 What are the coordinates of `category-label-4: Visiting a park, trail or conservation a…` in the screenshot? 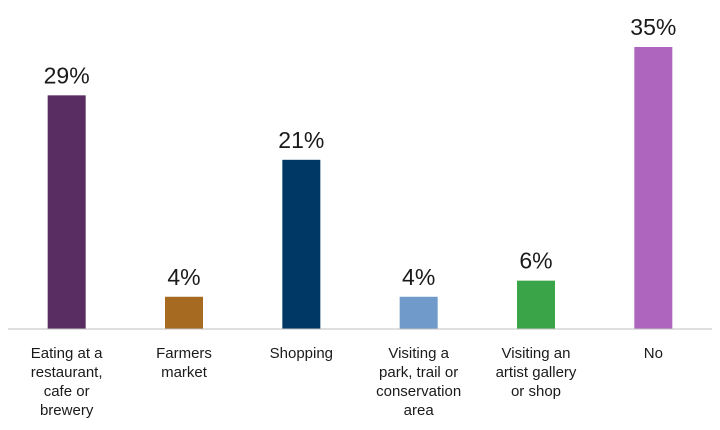 It's located at (419, 382).